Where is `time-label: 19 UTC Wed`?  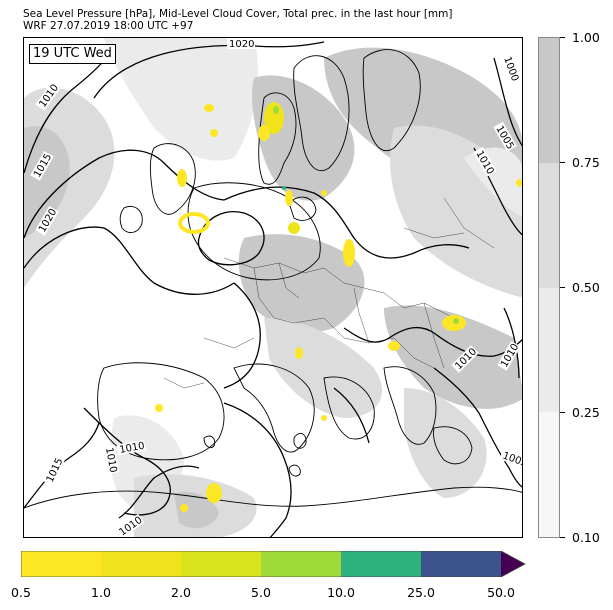
time-label: 19 UTC Wed is located at coordinates (72, 54).